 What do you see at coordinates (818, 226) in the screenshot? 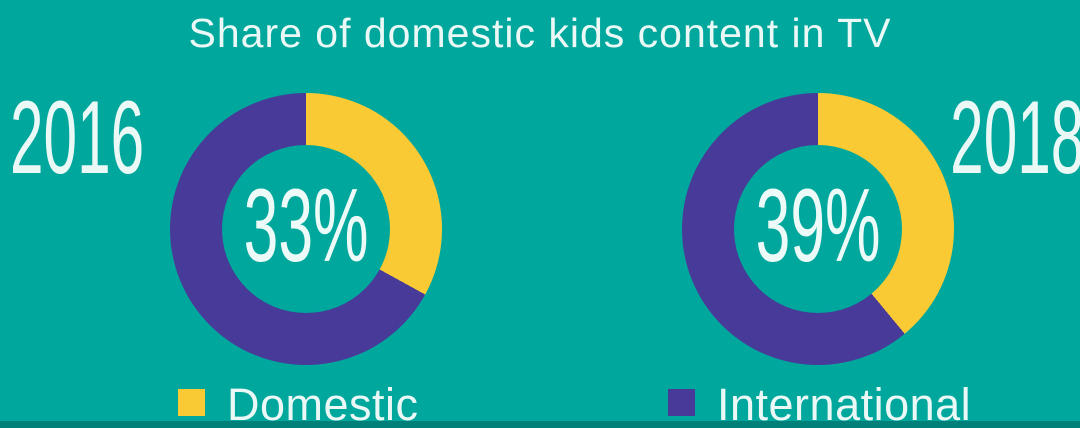
I see `donut-center-value-2018: 39%` at bounding box center [818, 226].